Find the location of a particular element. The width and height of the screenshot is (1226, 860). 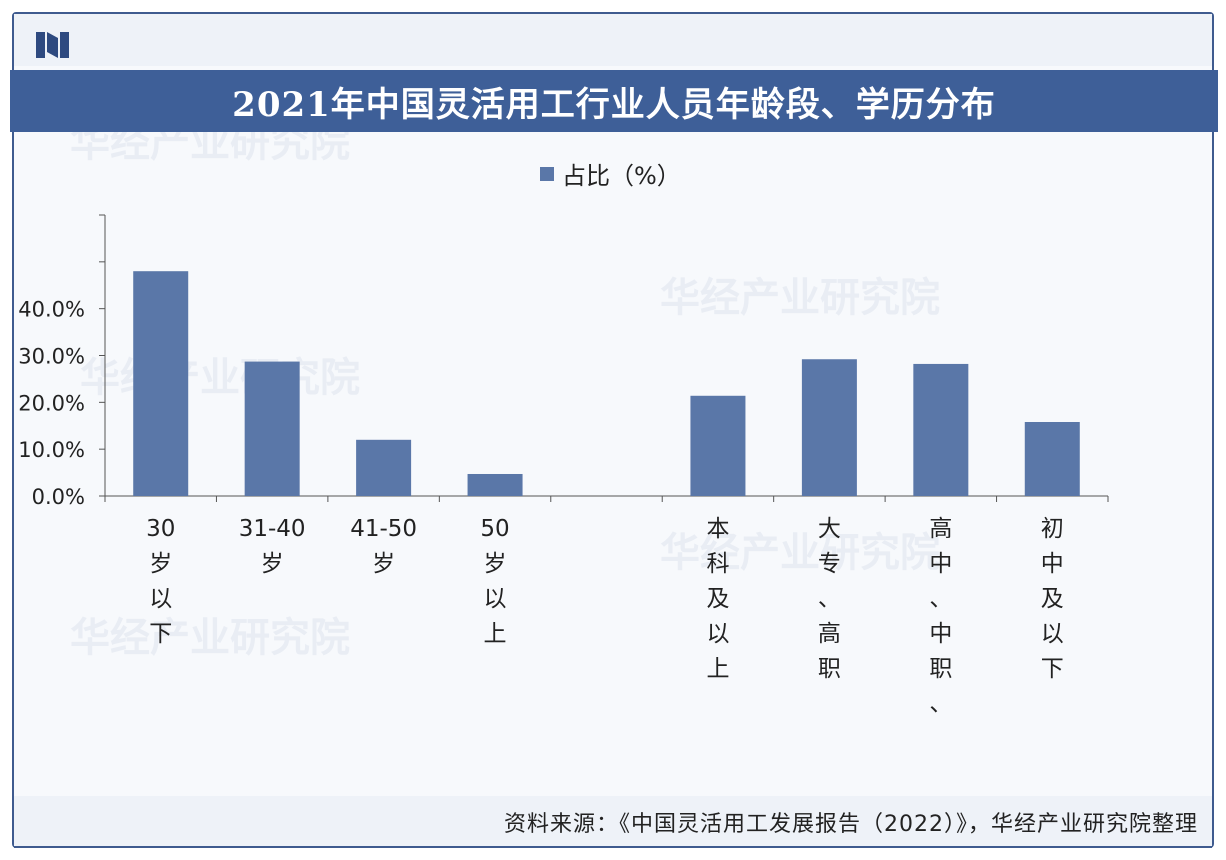

source-note: 资料来源：《中国灵活用工发展报告（2022）》，华经产业研究院整理 is located at coordinates (851, 824).